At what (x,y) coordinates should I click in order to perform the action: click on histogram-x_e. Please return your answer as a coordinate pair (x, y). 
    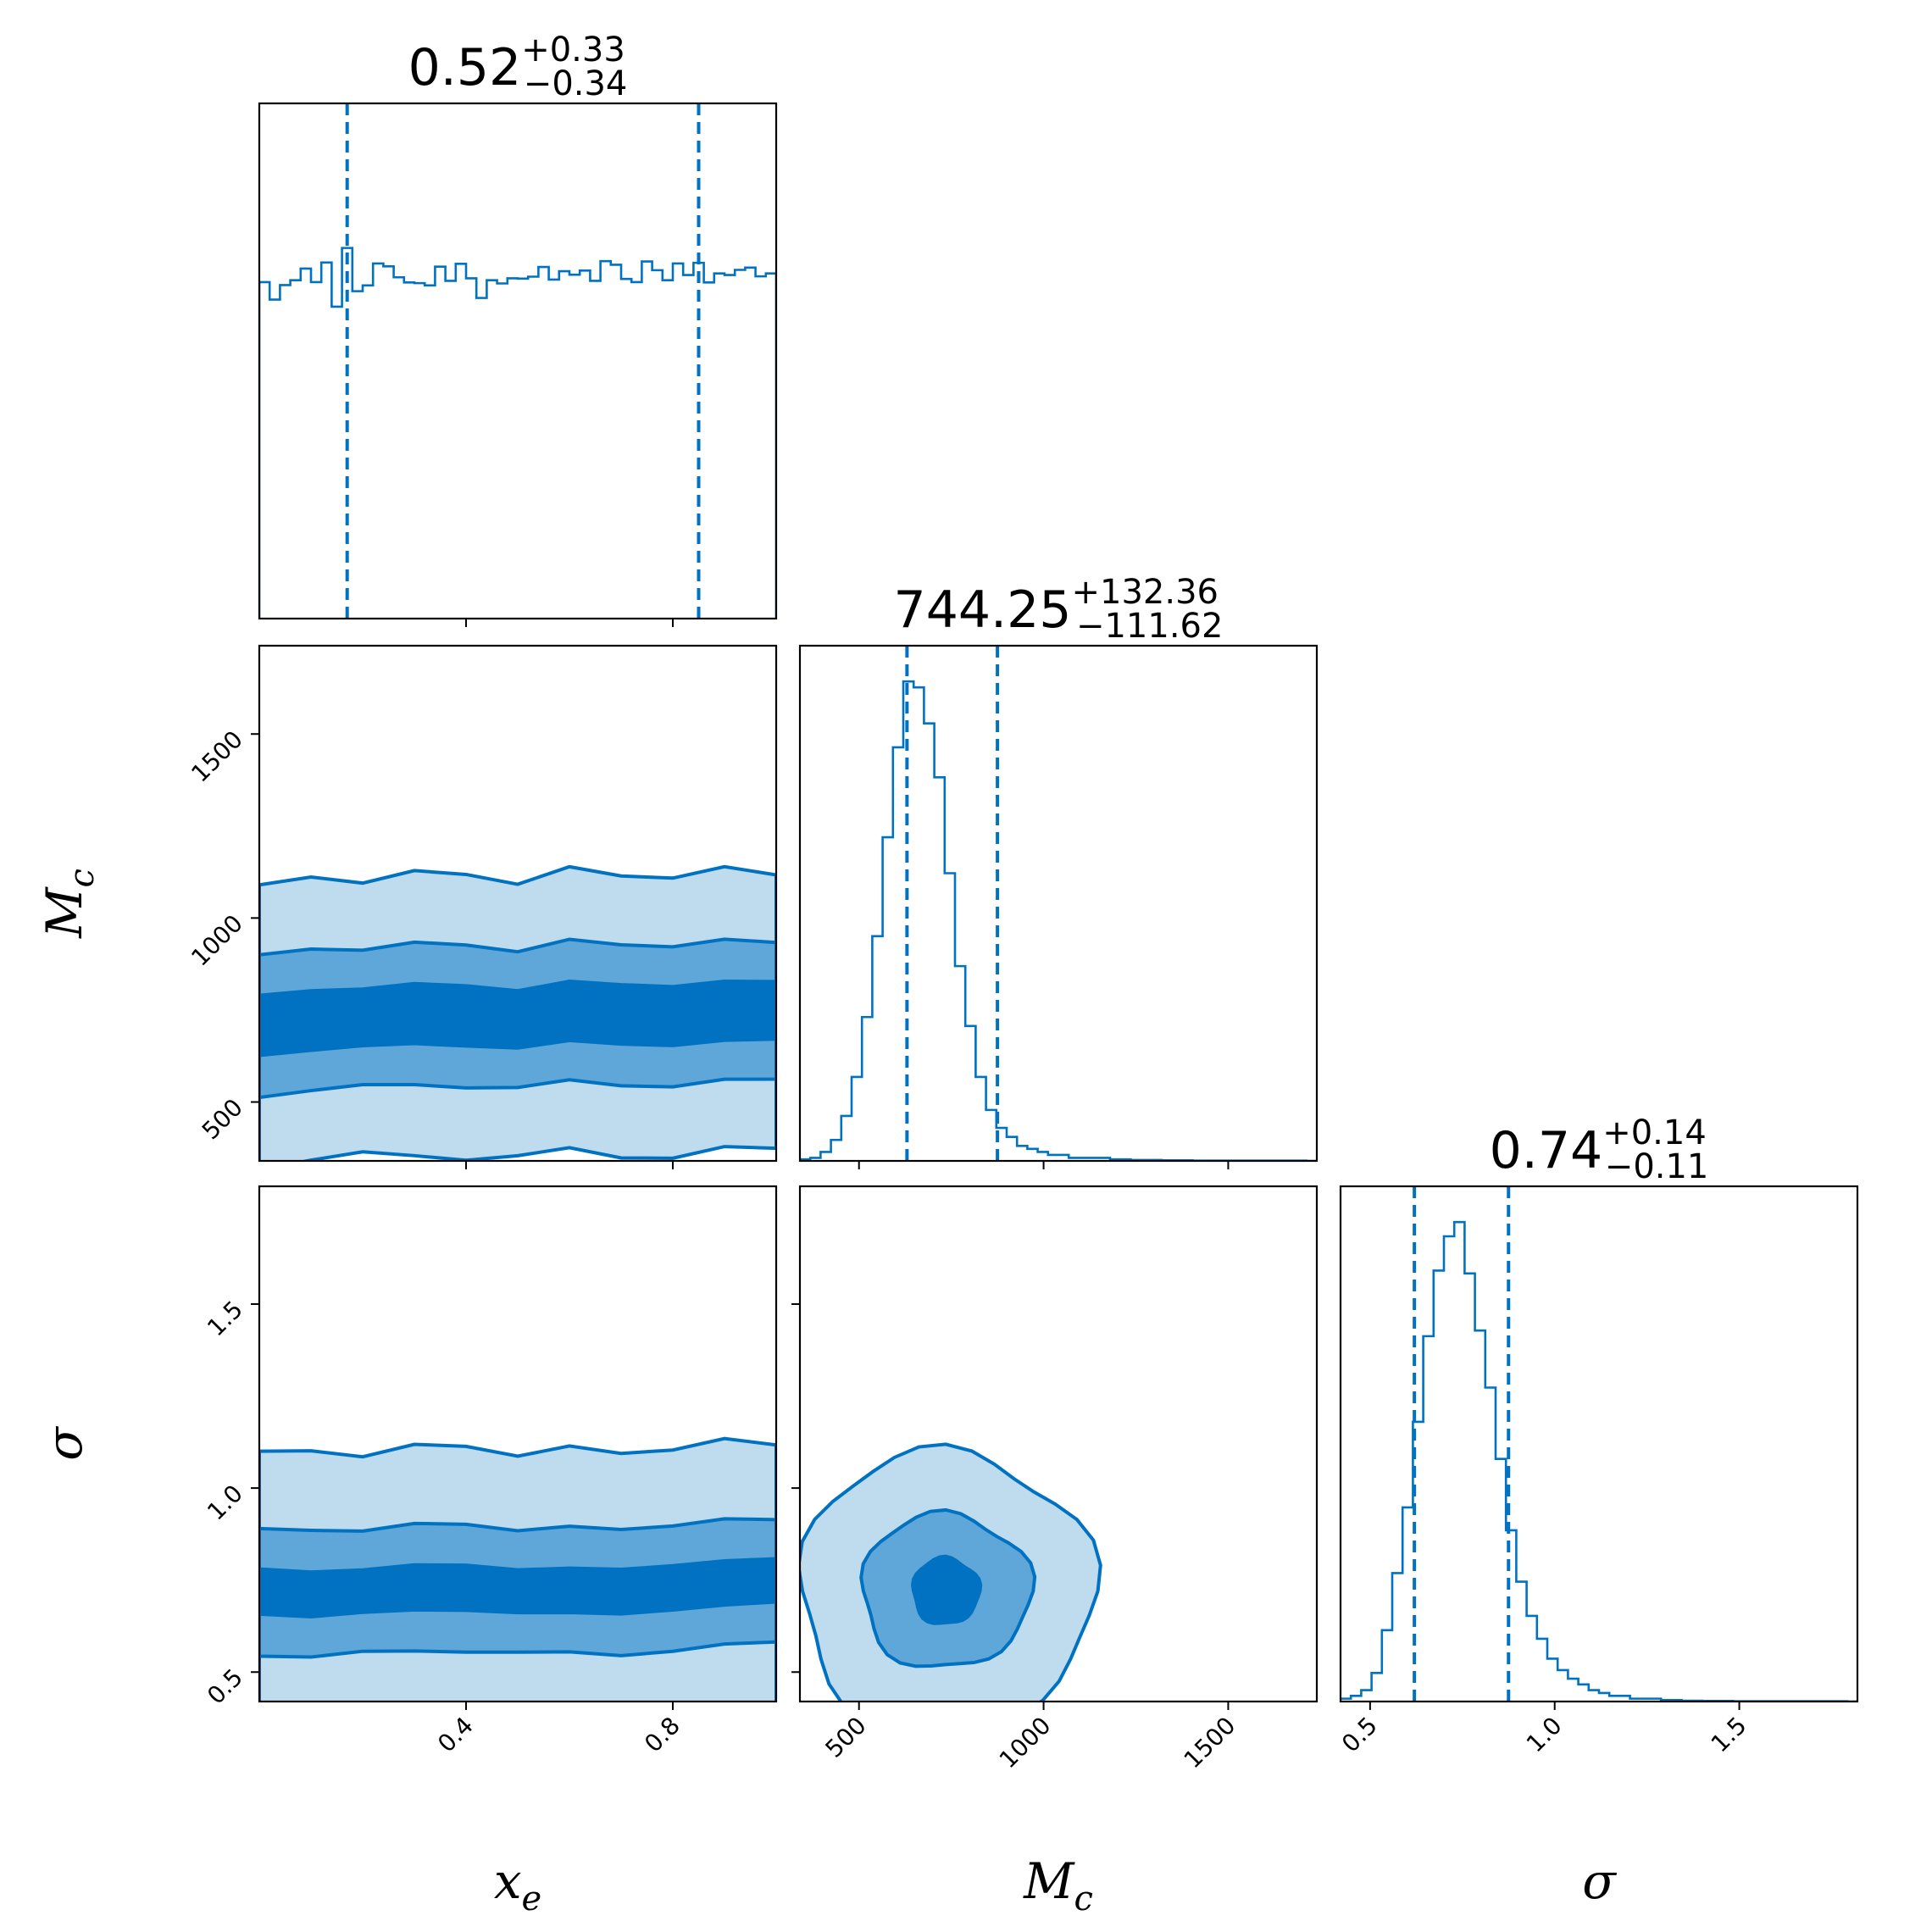
    Looking at the image, I should click on (517, 433).